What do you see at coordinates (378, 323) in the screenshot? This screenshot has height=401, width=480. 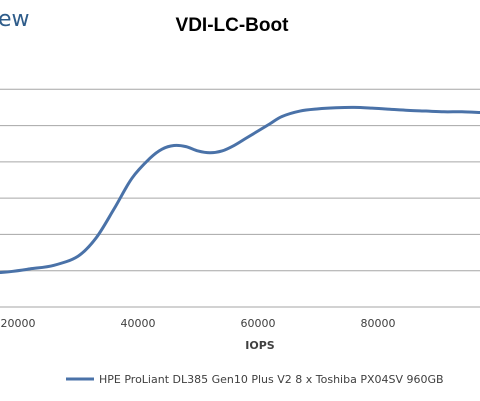 I see `x-tick-label: 80000` at bounding box center [378, 323].